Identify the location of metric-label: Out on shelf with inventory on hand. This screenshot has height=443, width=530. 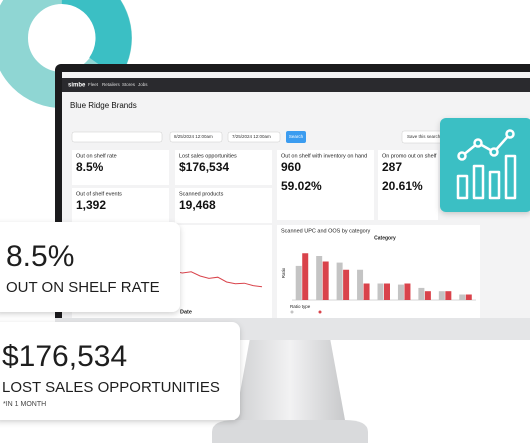
(324, 156).